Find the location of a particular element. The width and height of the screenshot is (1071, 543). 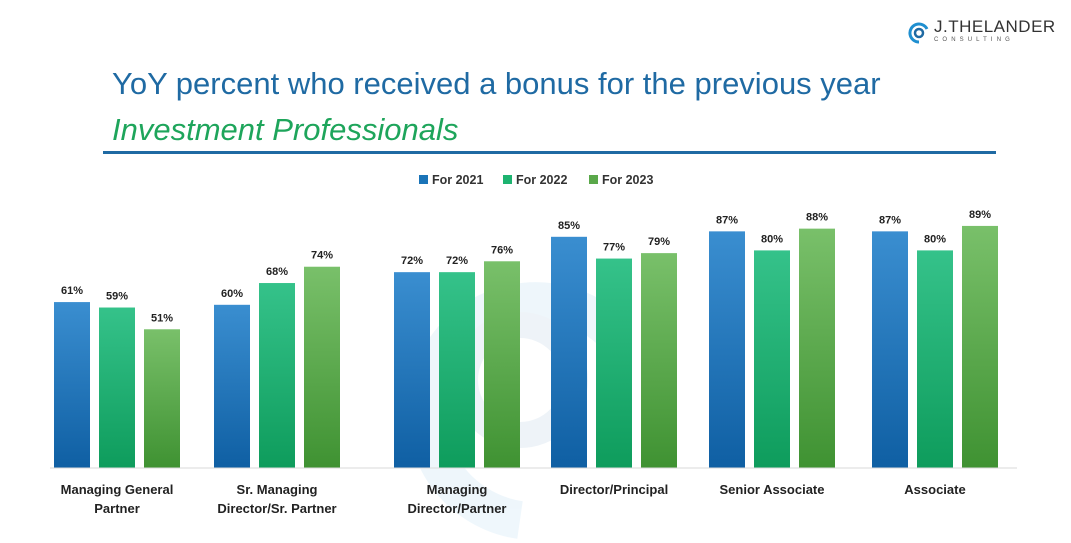

data-label: 89% is located at coordinates (980, 215).